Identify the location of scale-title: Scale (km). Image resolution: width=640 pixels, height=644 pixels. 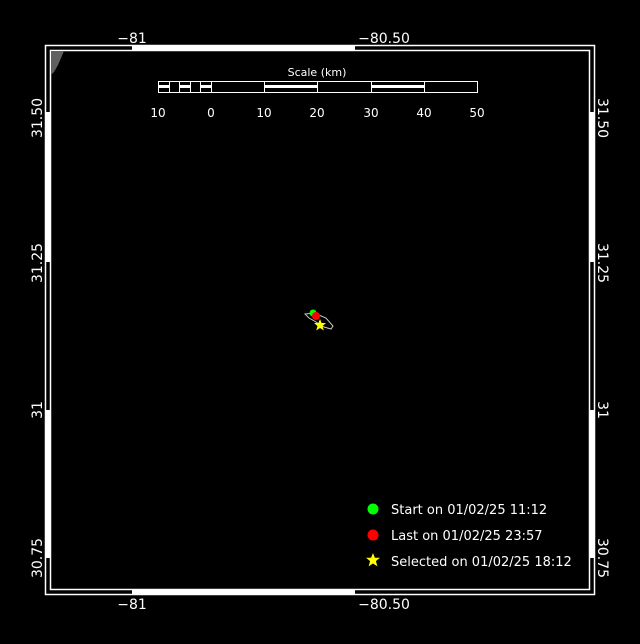
(317, 72).